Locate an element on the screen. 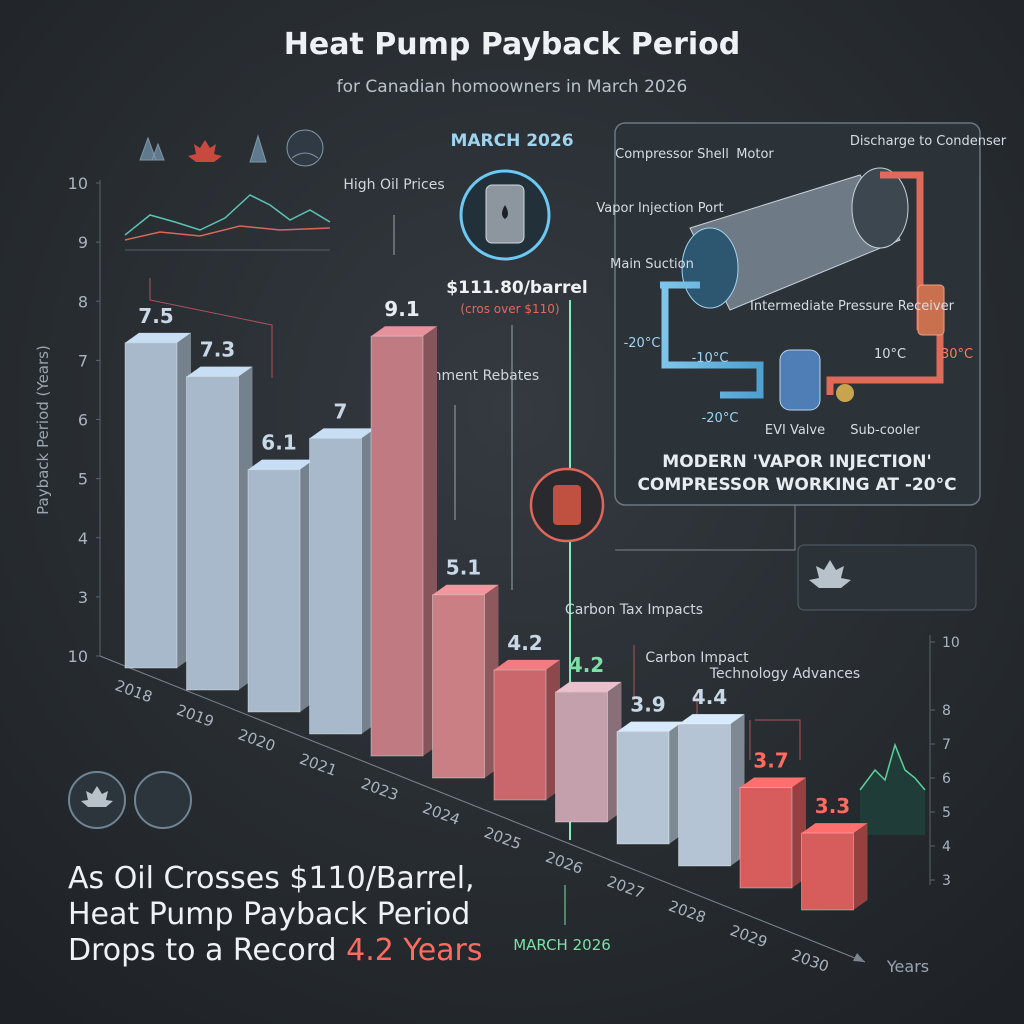 The width and height of the screenshot is (1024, 1024). coil is located at coordinates (931, 310).